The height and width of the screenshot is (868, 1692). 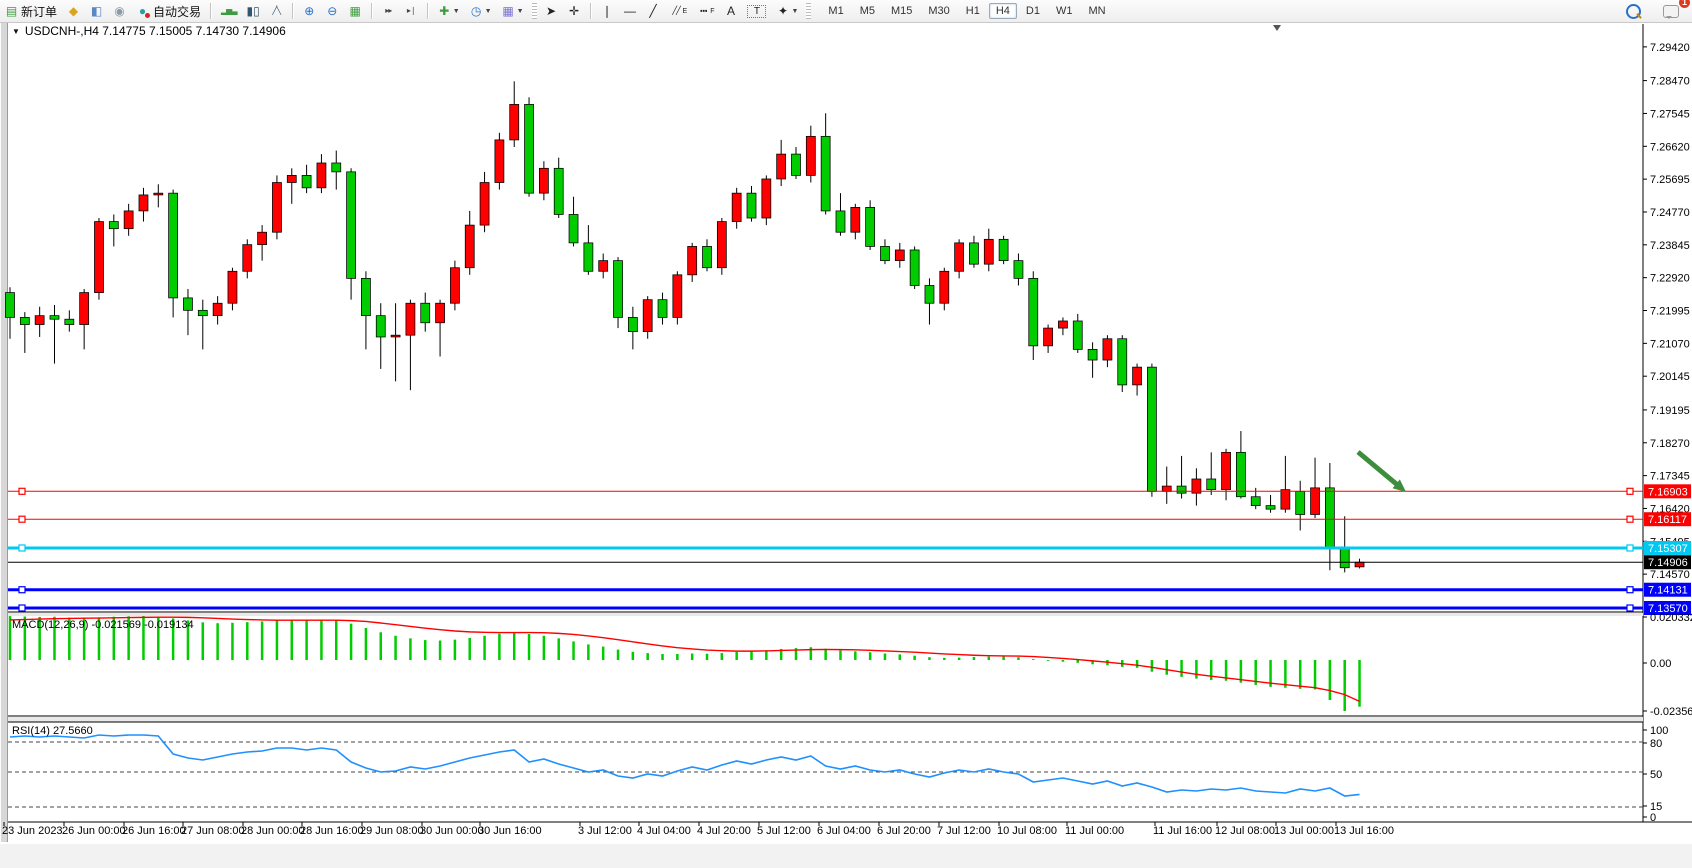 What do you see at coordinates (1667, 520) in the screenshot?
I see `svg-text: 7.16117` at bounding box center [1667, 520].